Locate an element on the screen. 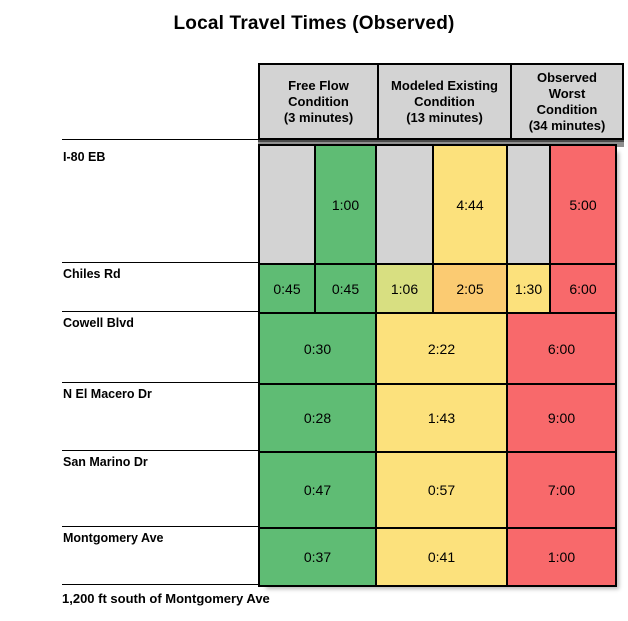 The width and height of the screenshot is (628, 621). table-row: 0:45 0:45 1:06 2:05 1:30 6:00 is located at coordinates (437, 288).